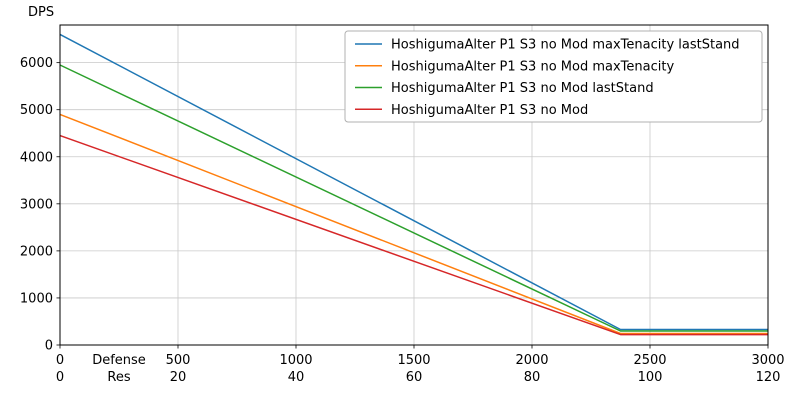  Describe the element at coordinates (414, 377) in the screenshot. I see `x-tick-label-res: 60` at that location.